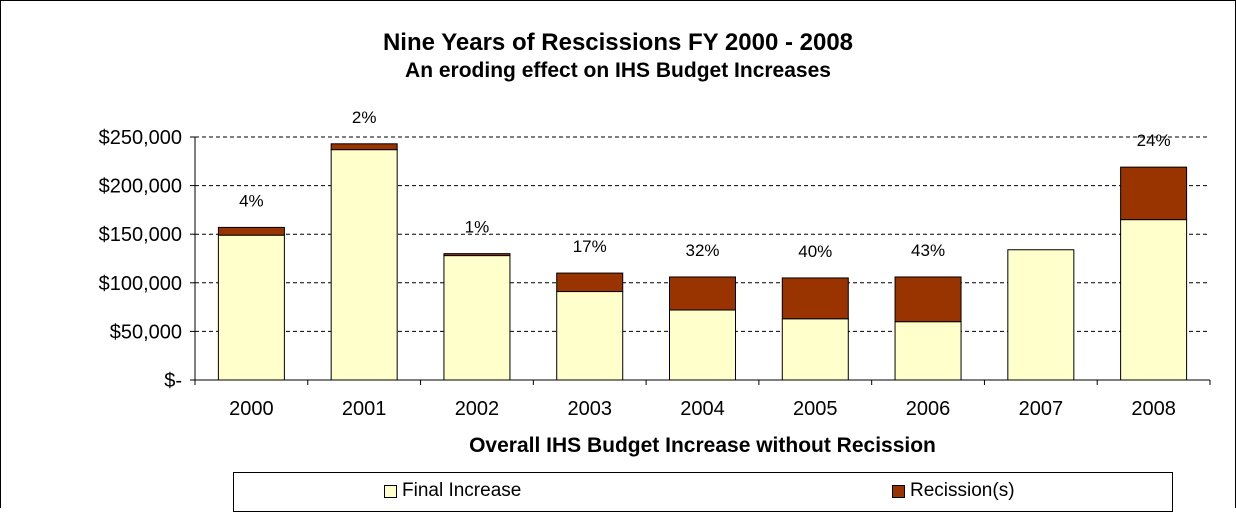 The height and width of the screenshot is (512, 1236). Describe the element at coordinates (928, 351) in the screenshot. I see `bar-final-increase-2006` at that location.